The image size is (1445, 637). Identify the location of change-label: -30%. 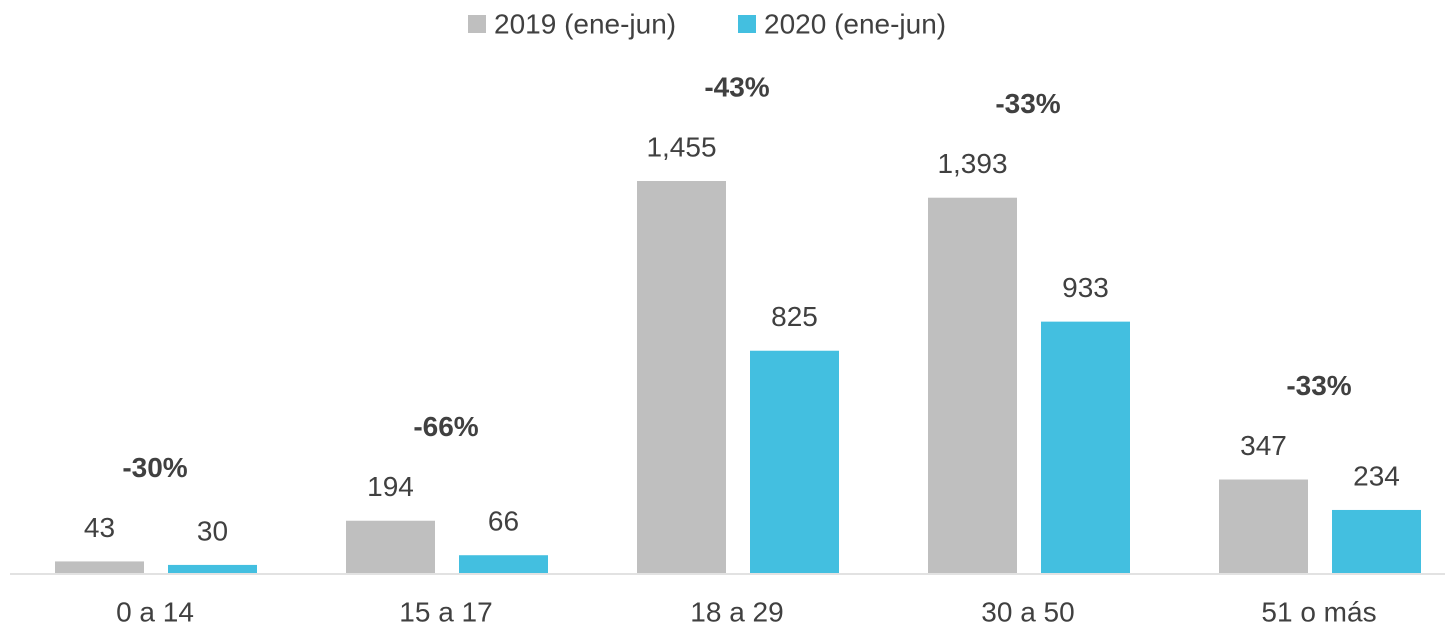
(154, 467).